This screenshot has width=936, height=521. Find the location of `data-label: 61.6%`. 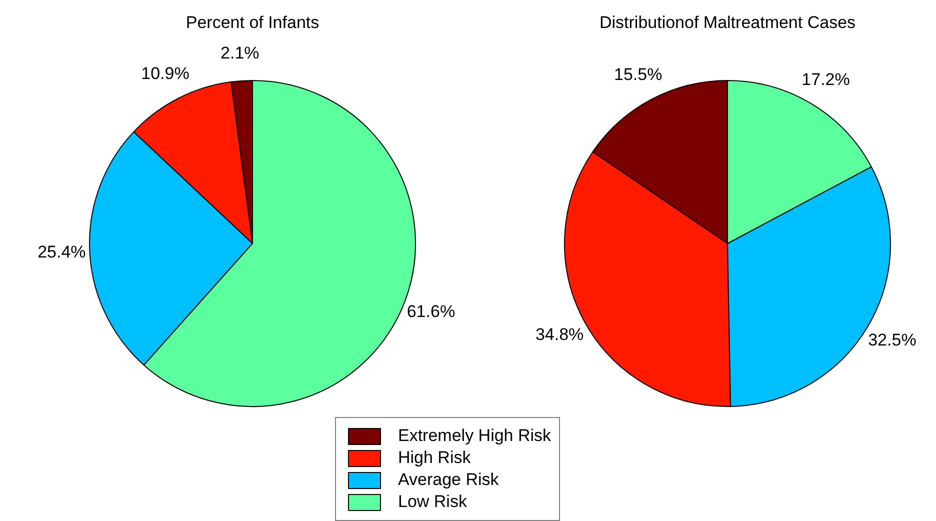

data-label: 61.6% is located at coordinates (431, 312).